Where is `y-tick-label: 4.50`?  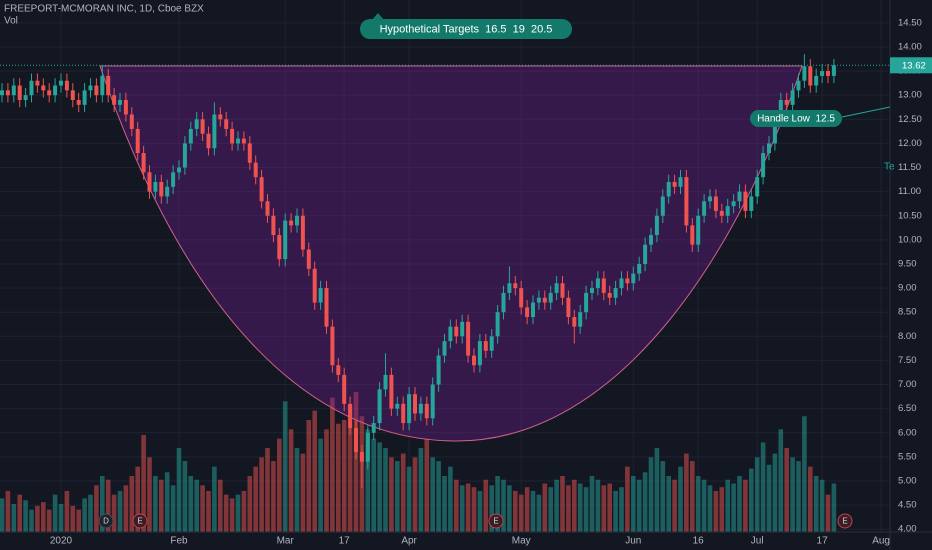
y-tick-label: 4.50 is located at coordinates (907, 505).